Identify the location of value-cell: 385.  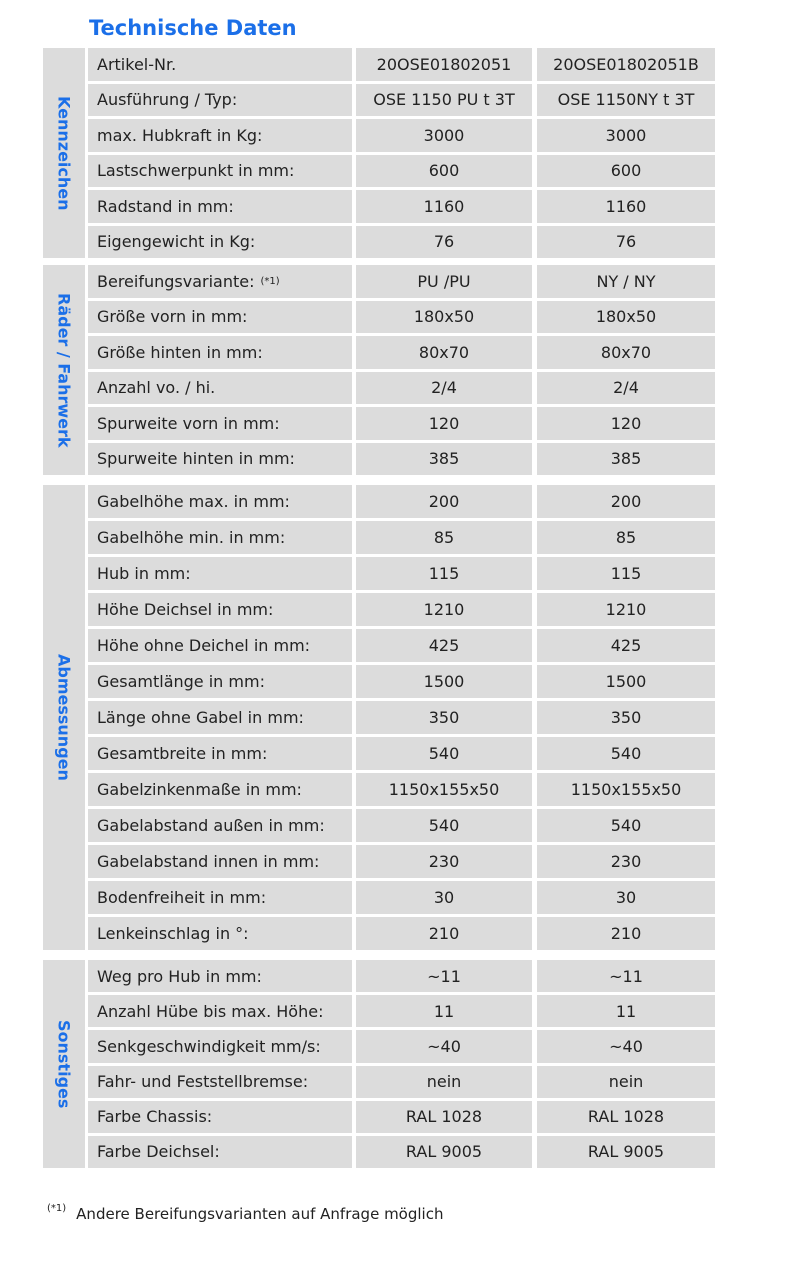
(626, 458).